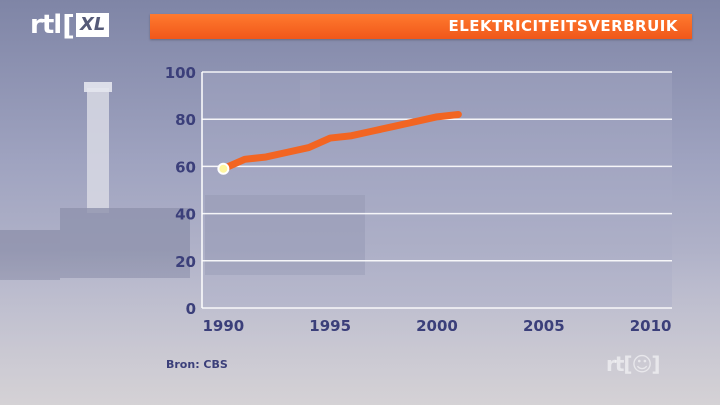  I want to click on y-tick-label-1: 20, so click(185, 262).